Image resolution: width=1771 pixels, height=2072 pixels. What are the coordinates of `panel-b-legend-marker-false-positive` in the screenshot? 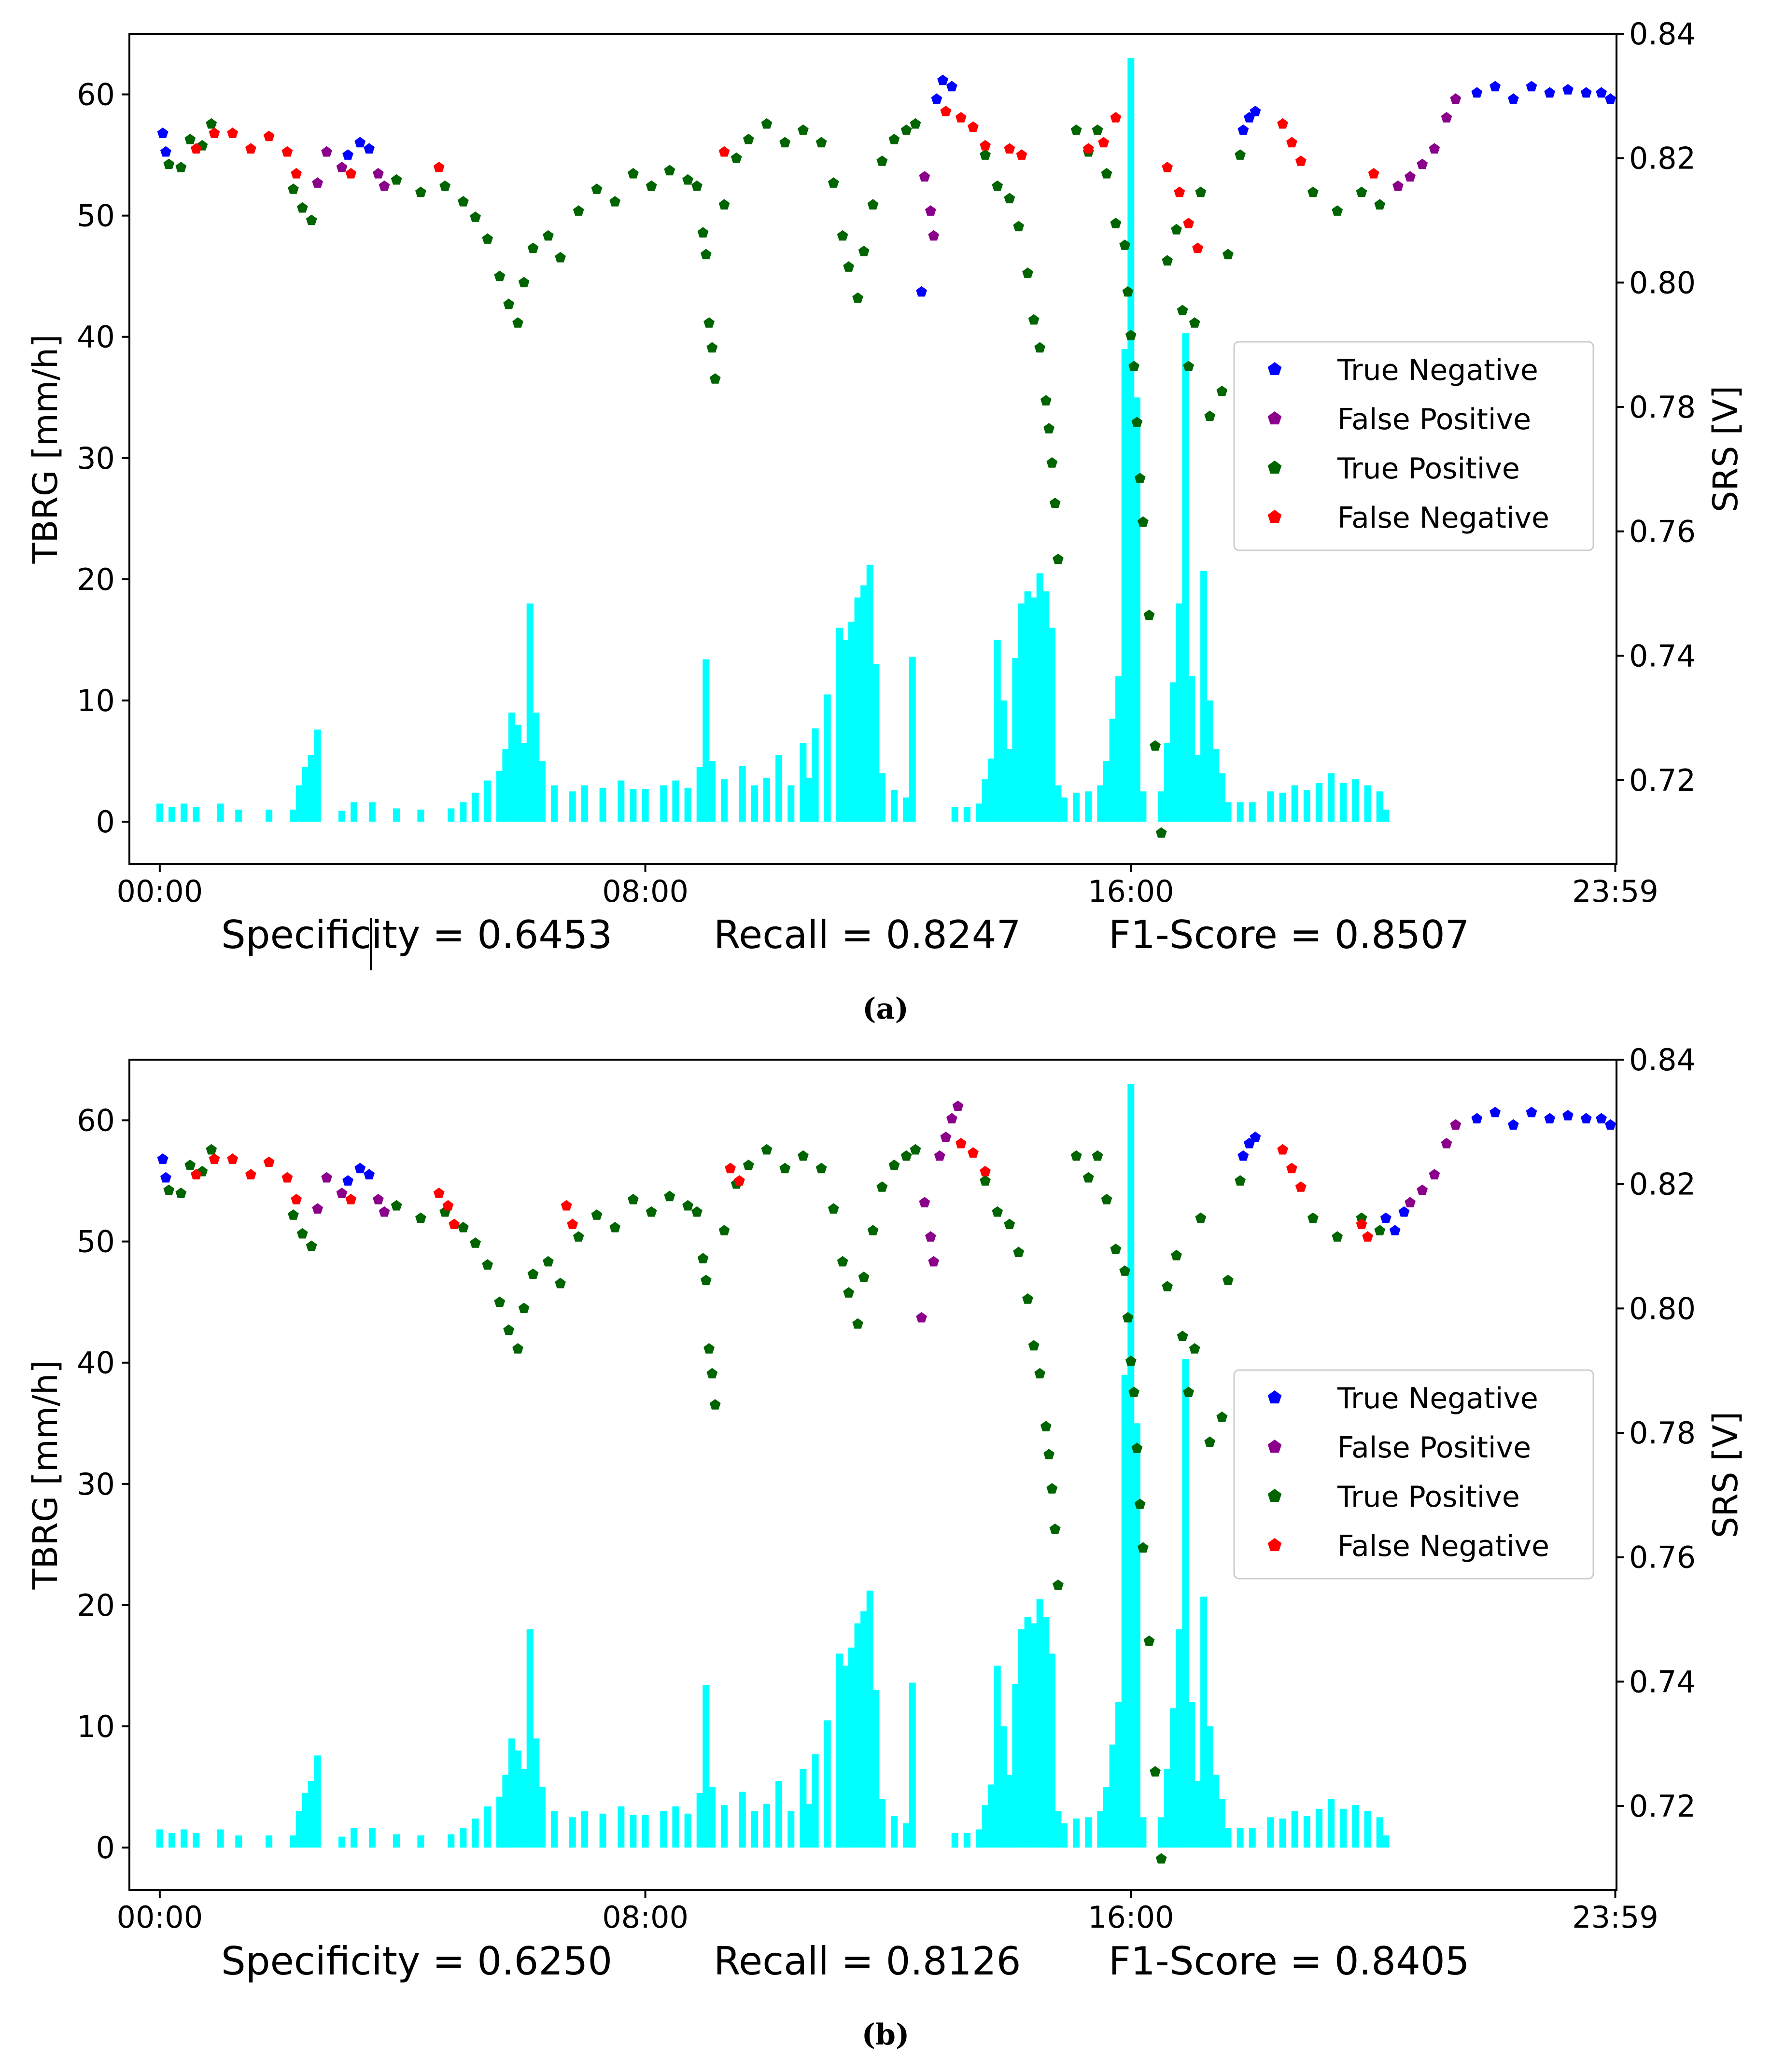 It's located at (1274, 1447).